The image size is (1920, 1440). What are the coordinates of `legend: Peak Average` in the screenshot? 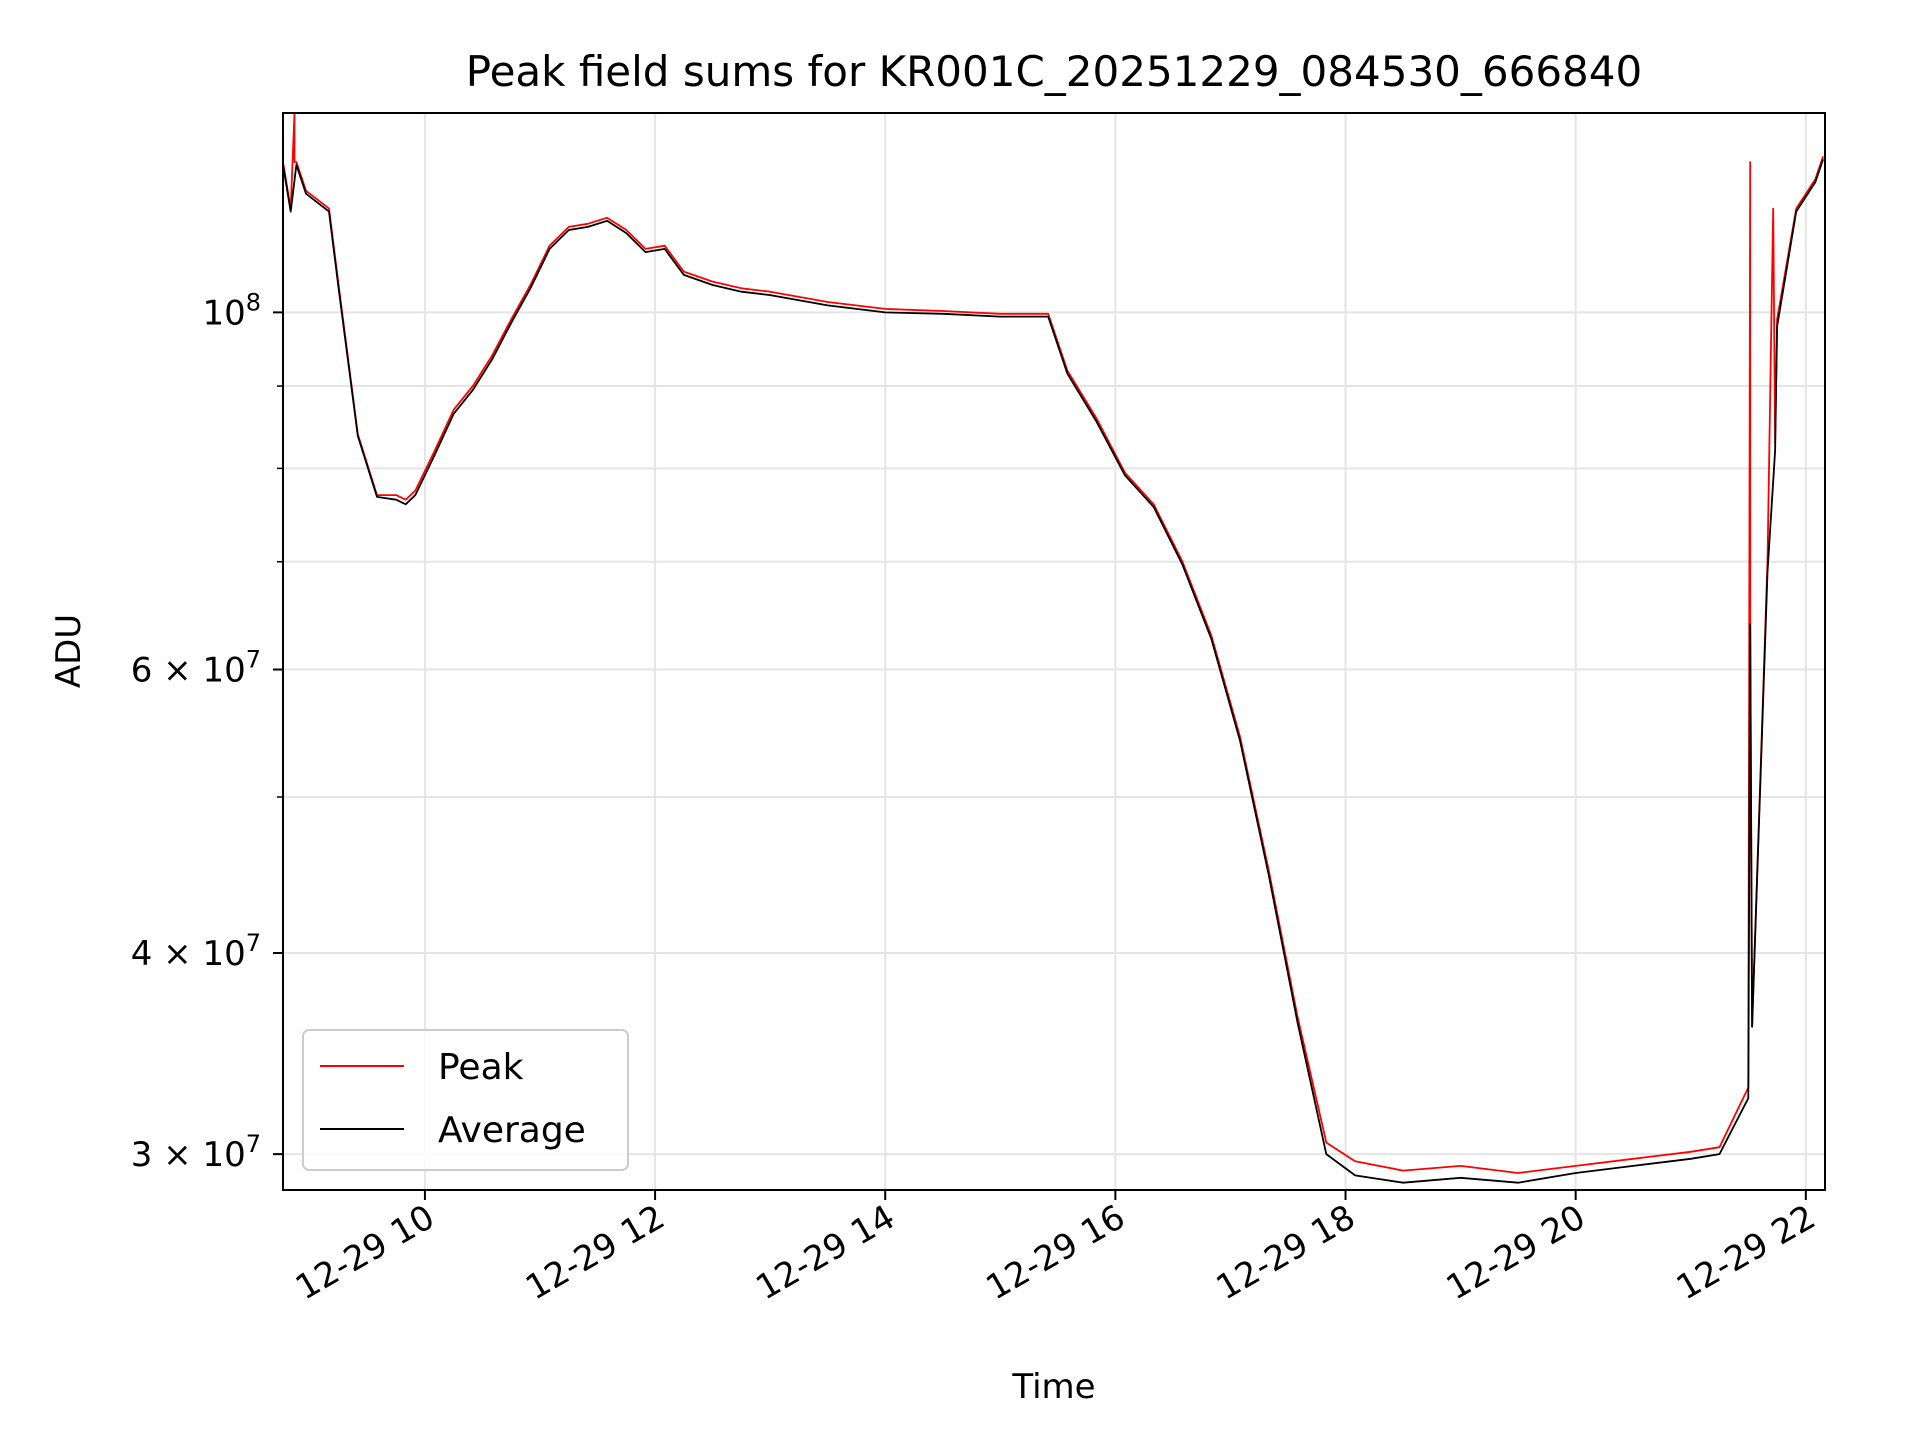 It's located at (465, 1100).